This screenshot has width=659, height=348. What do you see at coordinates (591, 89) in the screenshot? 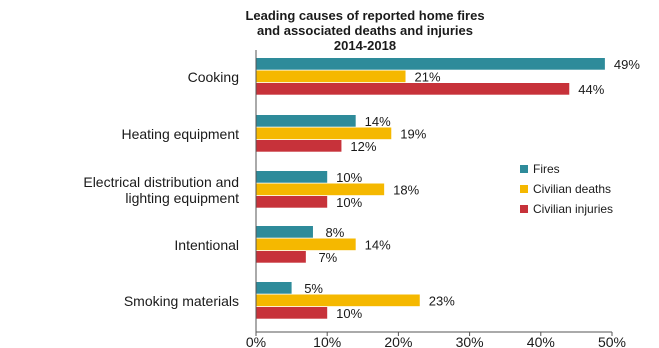
I see `data-label: 44%` at bounding box center [591, 89].